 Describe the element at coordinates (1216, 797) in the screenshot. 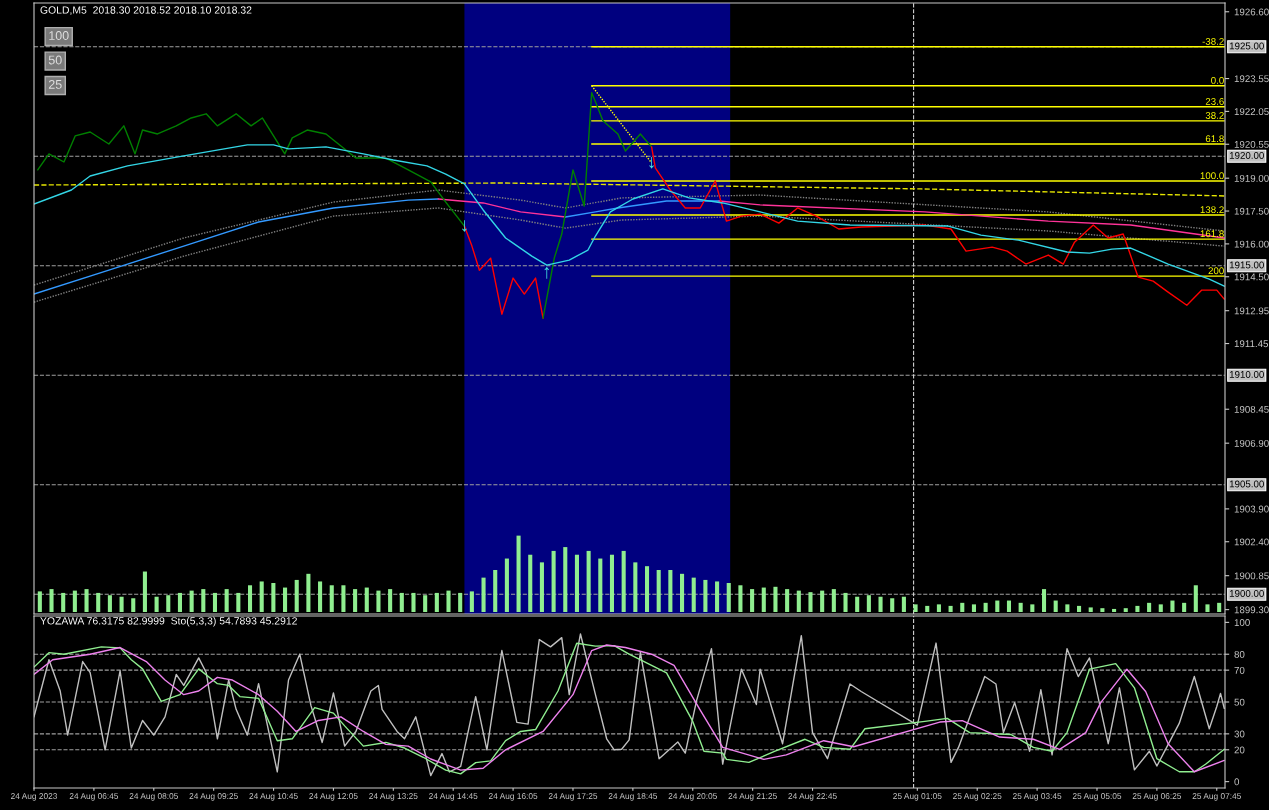

I see `x-tick-label: 25 Aug 07:45` at that location.